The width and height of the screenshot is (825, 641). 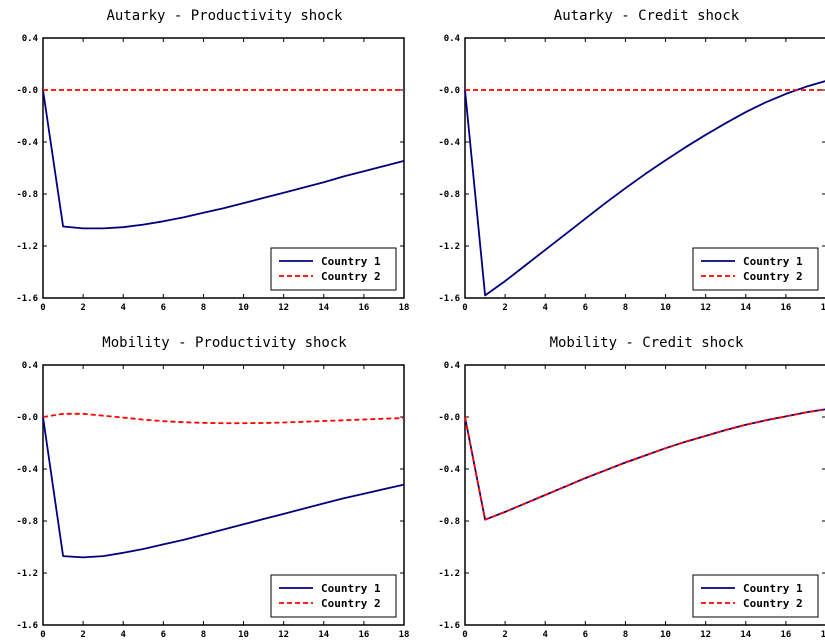 What do you see at coordinates (224, 16) in the screenshot?
I see `chart-title: Autarky - Productivity shock` at bounding box center [224, 16].